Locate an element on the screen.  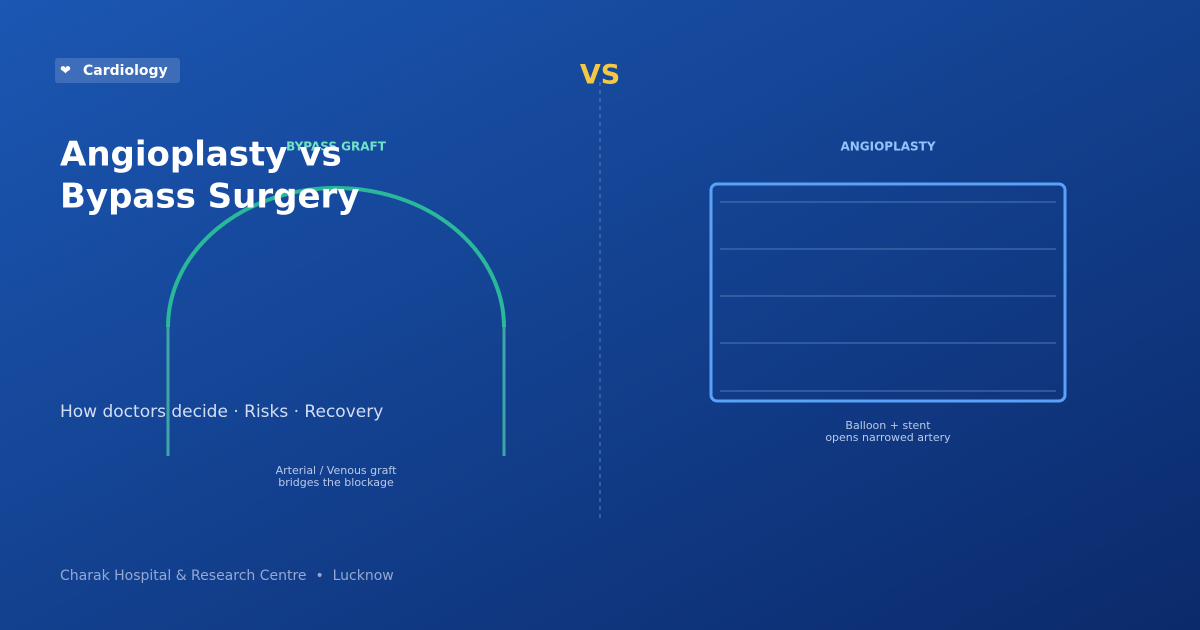
stent-lines is located at coordinates (888, 296).